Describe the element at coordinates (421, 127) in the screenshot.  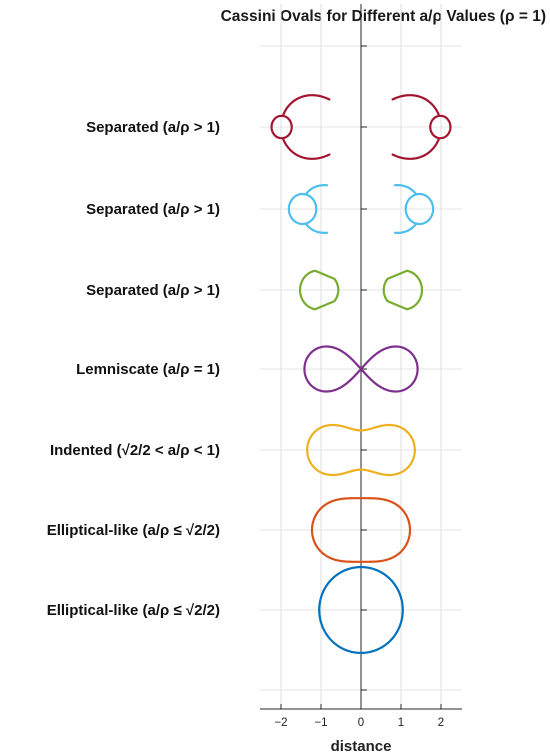
I see `cassini-oval-series-1-right` at that location.